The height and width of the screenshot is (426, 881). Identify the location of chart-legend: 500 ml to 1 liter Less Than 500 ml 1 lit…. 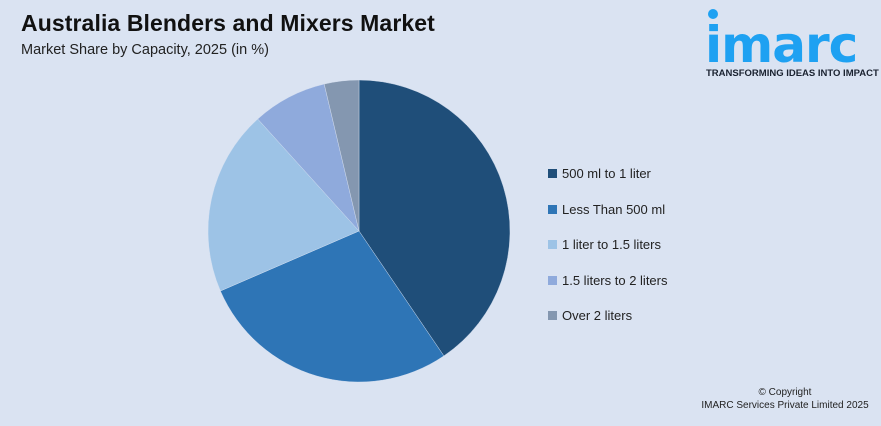
(608, 245).